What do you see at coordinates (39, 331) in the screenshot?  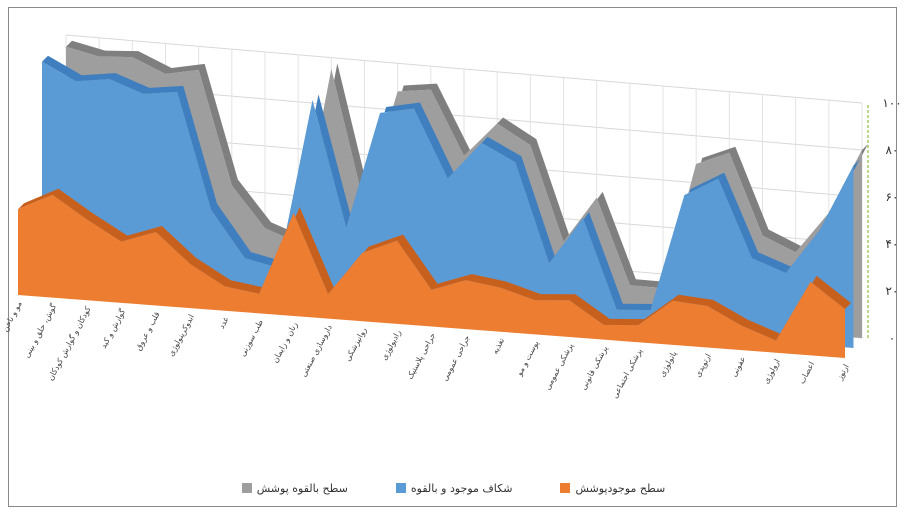 I see `x-tick-label: گوش، حلق و بینی` at bounding box center [39, 331].